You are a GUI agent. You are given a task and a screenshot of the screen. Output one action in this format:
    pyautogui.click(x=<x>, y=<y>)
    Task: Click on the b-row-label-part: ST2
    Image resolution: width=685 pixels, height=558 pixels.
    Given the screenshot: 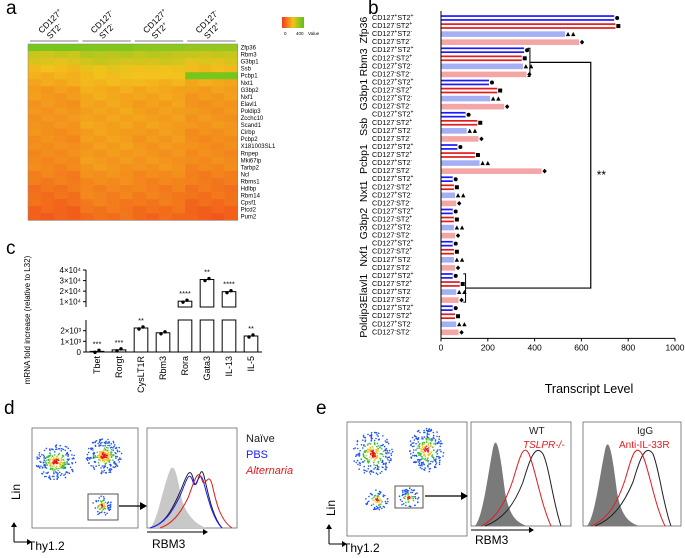 What is the action you would take?
    pyautogui.click(x=402, y=251)
    